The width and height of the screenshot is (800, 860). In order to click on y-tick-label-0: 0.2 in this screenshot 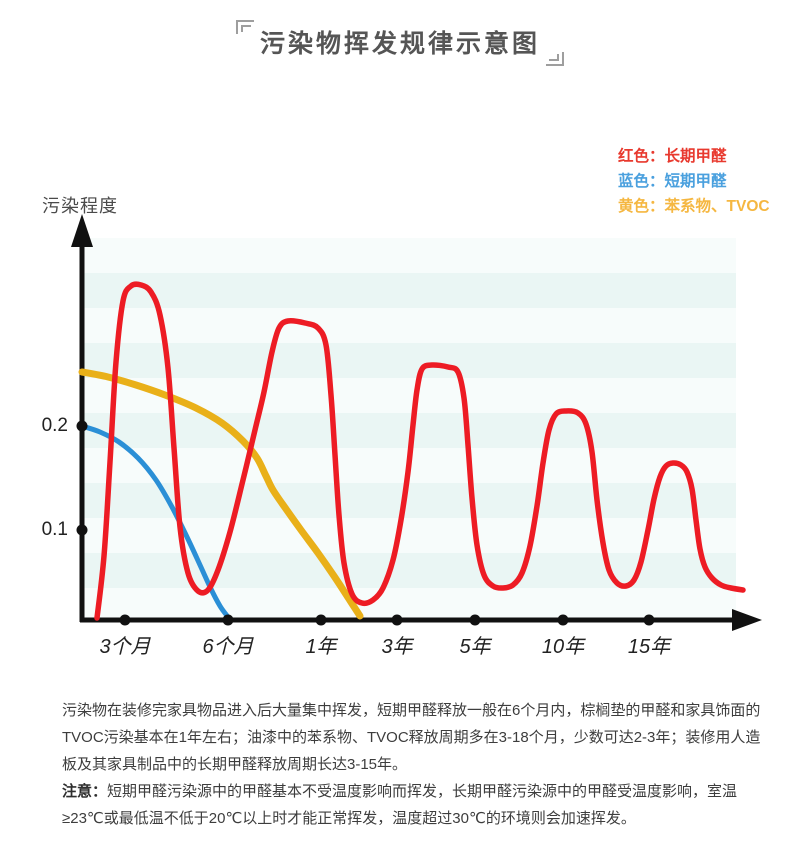, I will do `click(54, 425)`.